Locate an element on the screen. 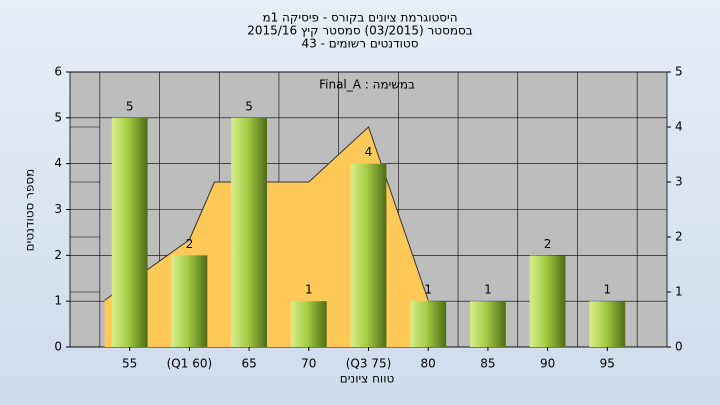  y-tick-label: 5 is located at coordinates (58, 117).